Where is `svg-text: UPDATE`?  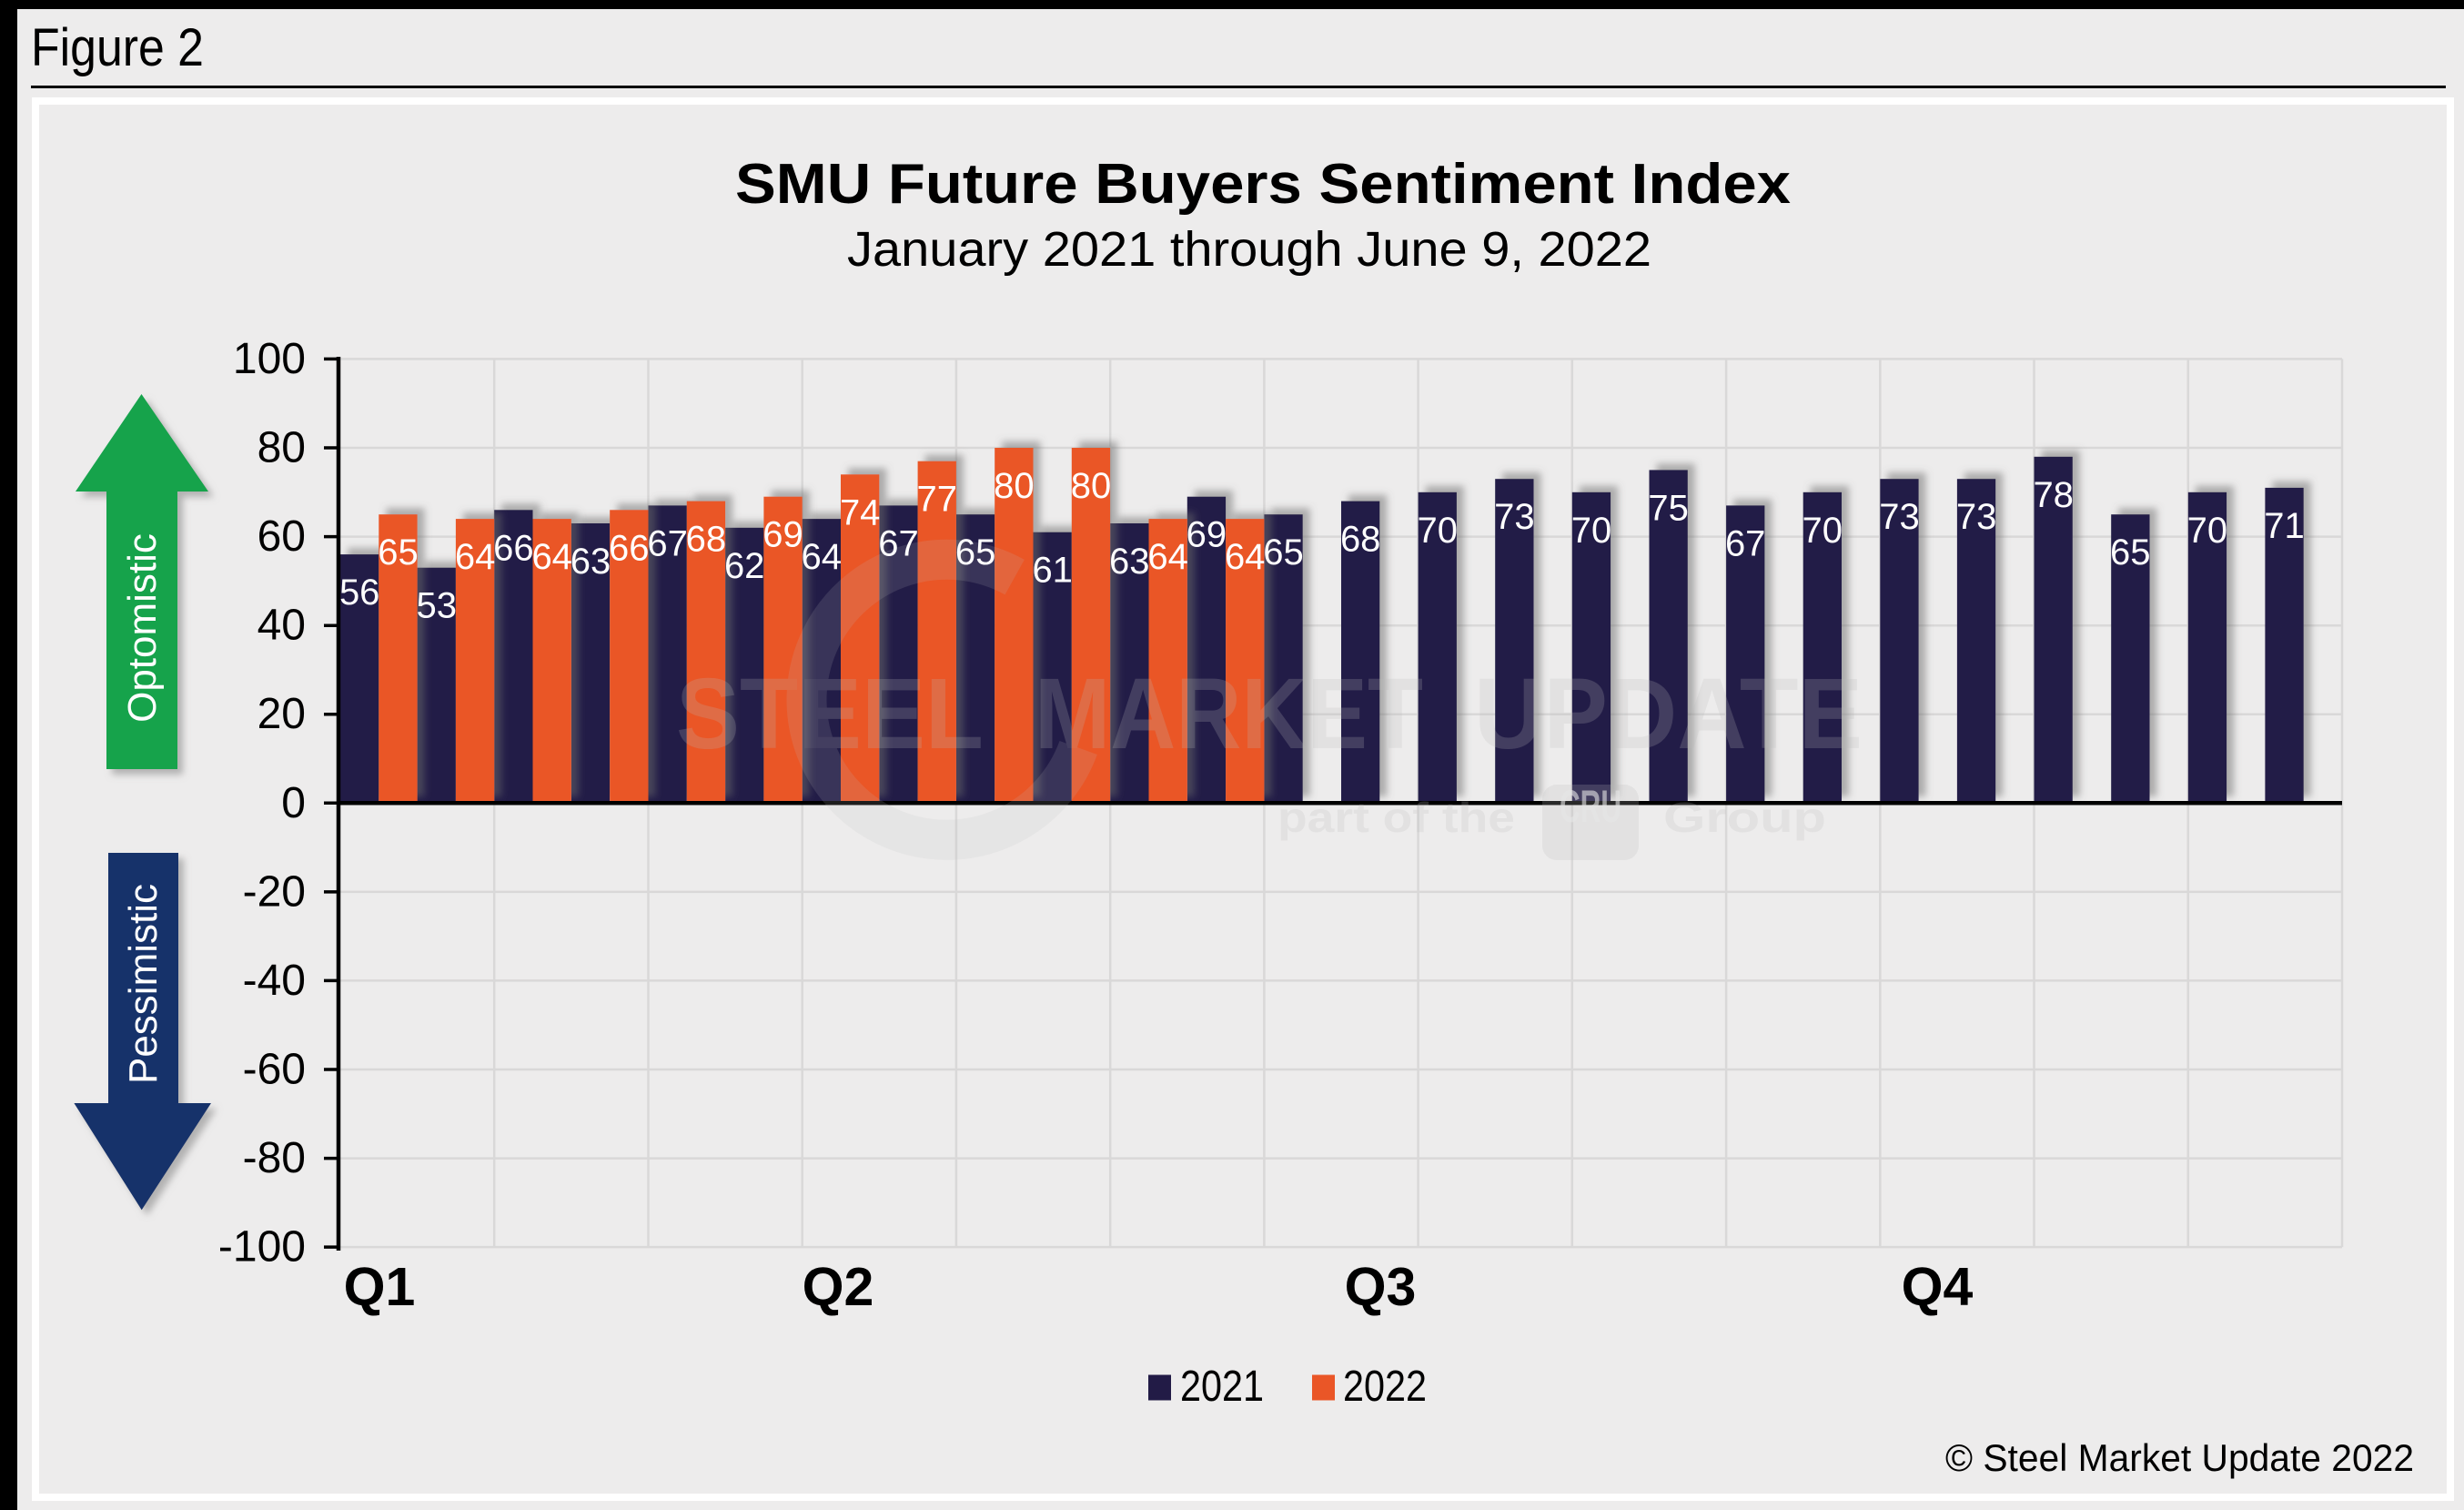 svg-text: UPDATE is located at coordinates (1668, 714).